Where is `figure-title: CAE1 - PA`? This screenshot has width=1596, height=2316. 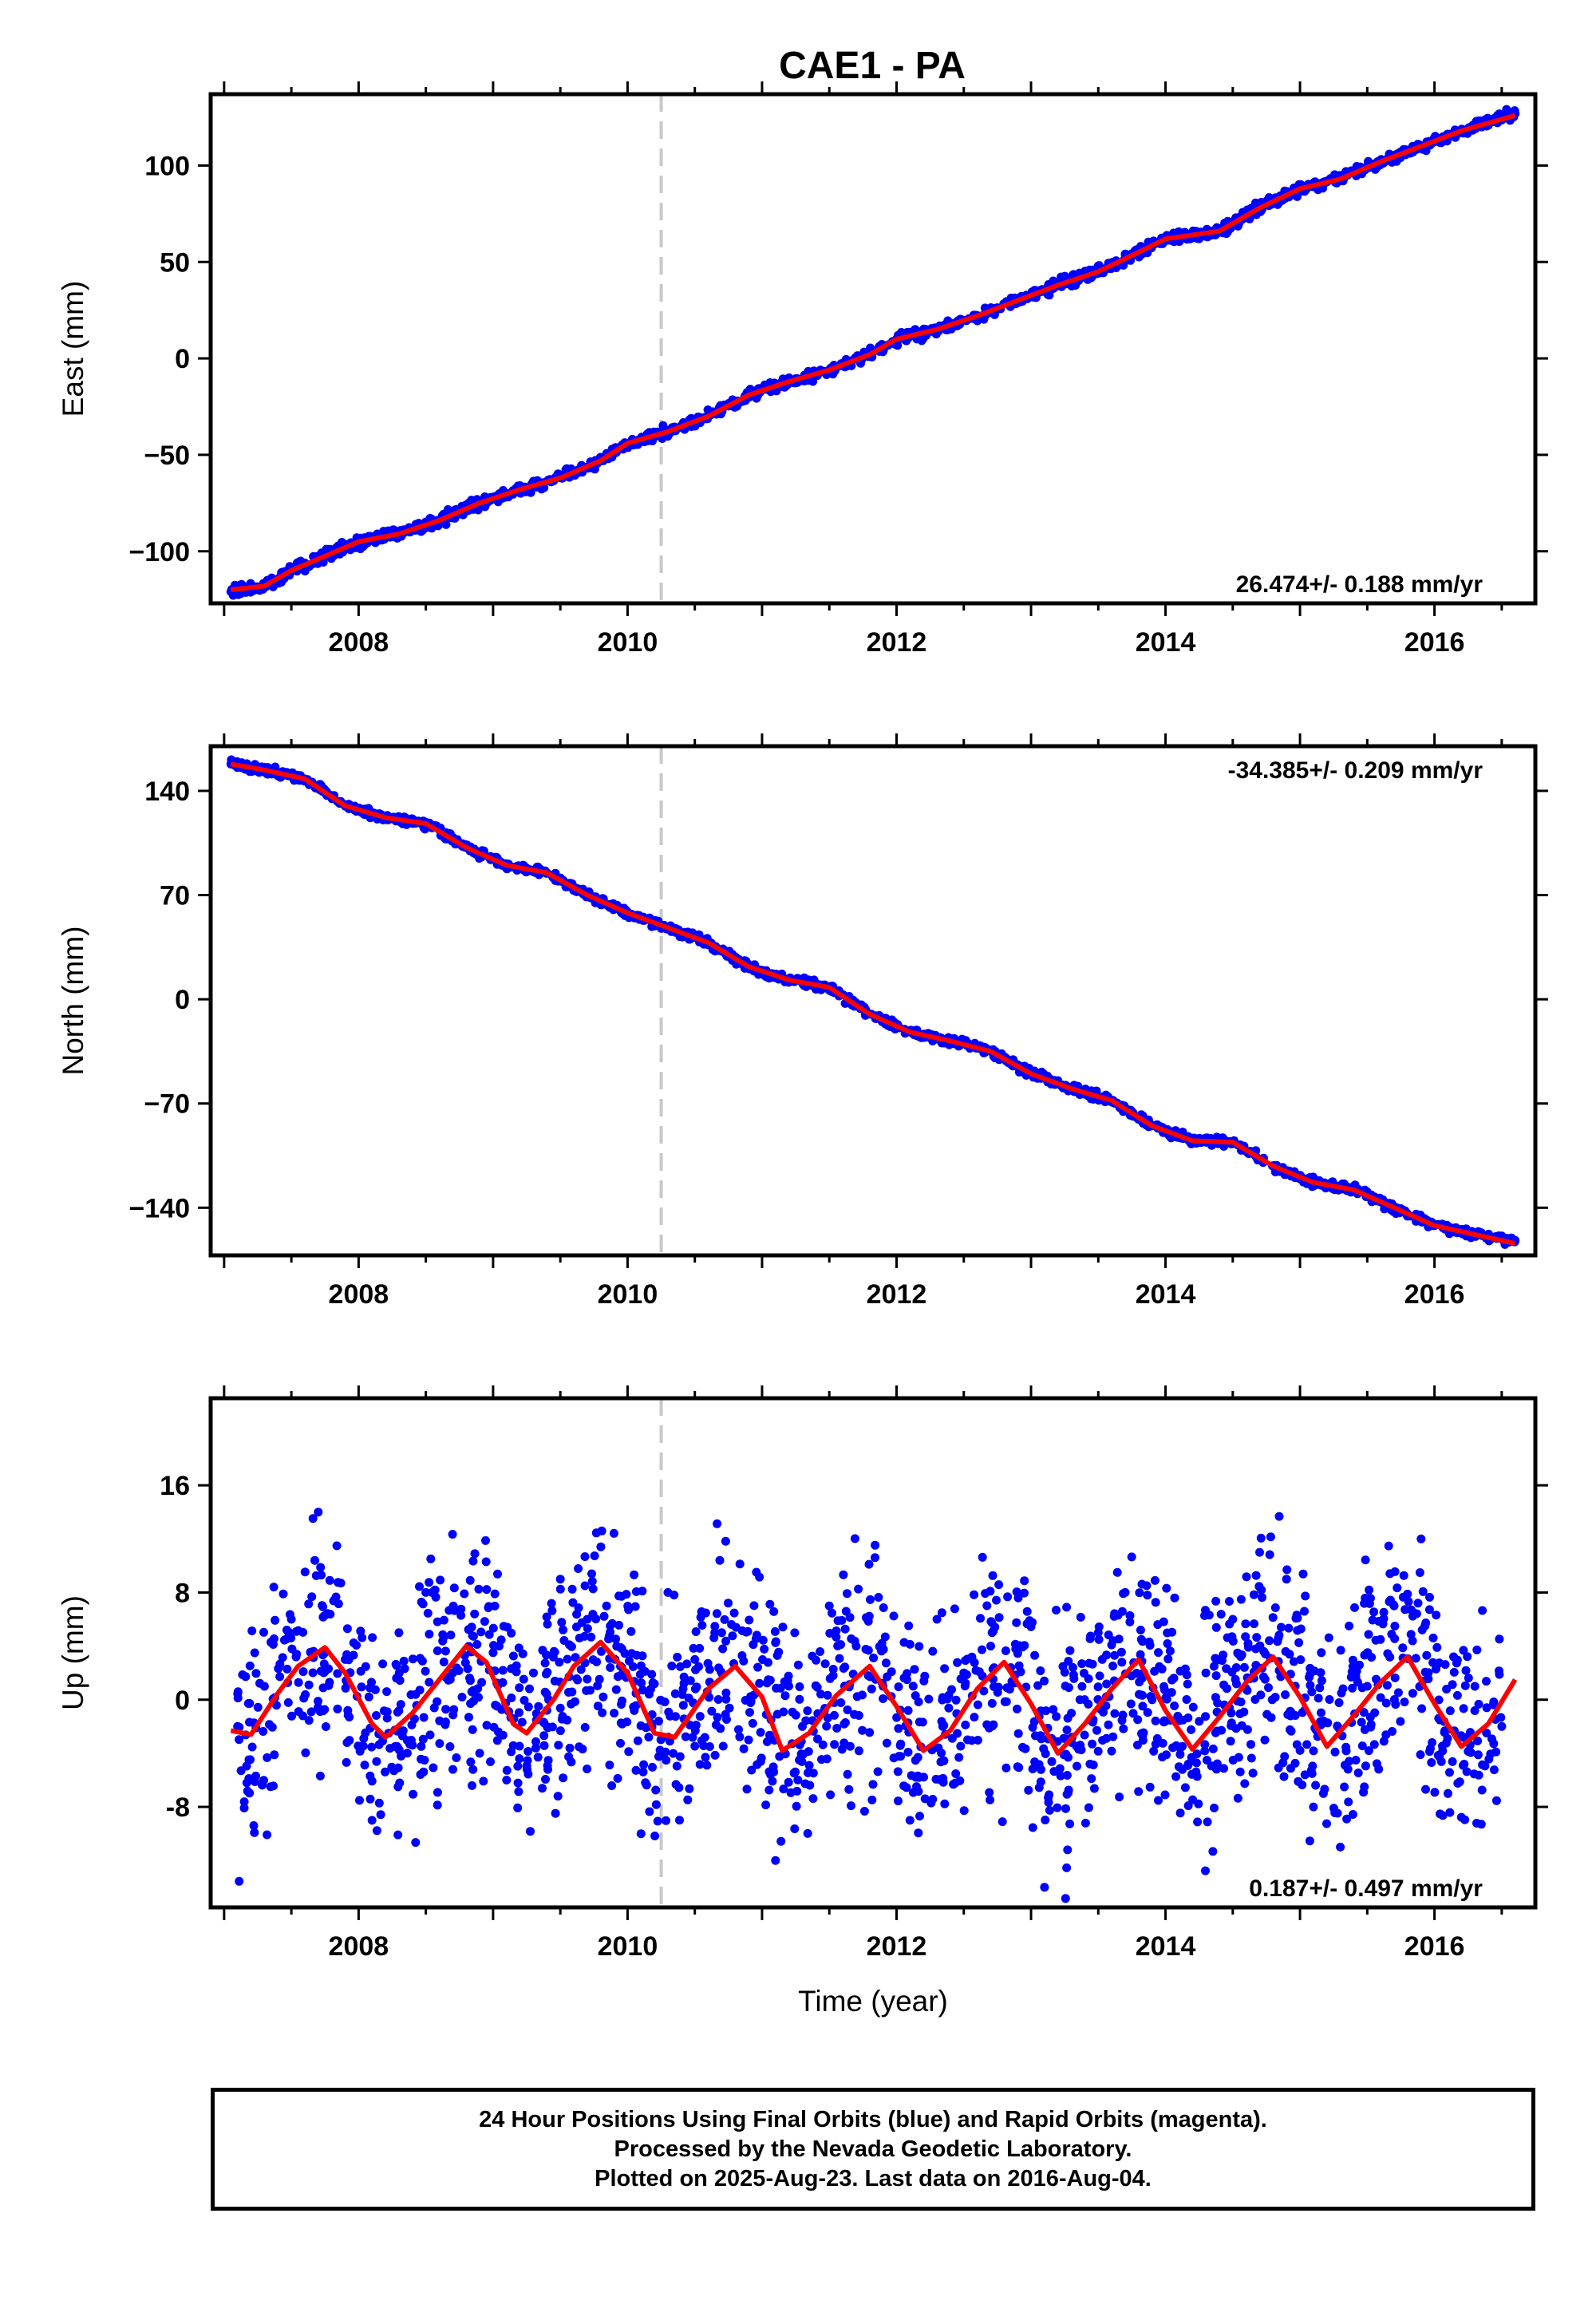
figure-title: CAE1 - PA is located at coordinates (873, 66).